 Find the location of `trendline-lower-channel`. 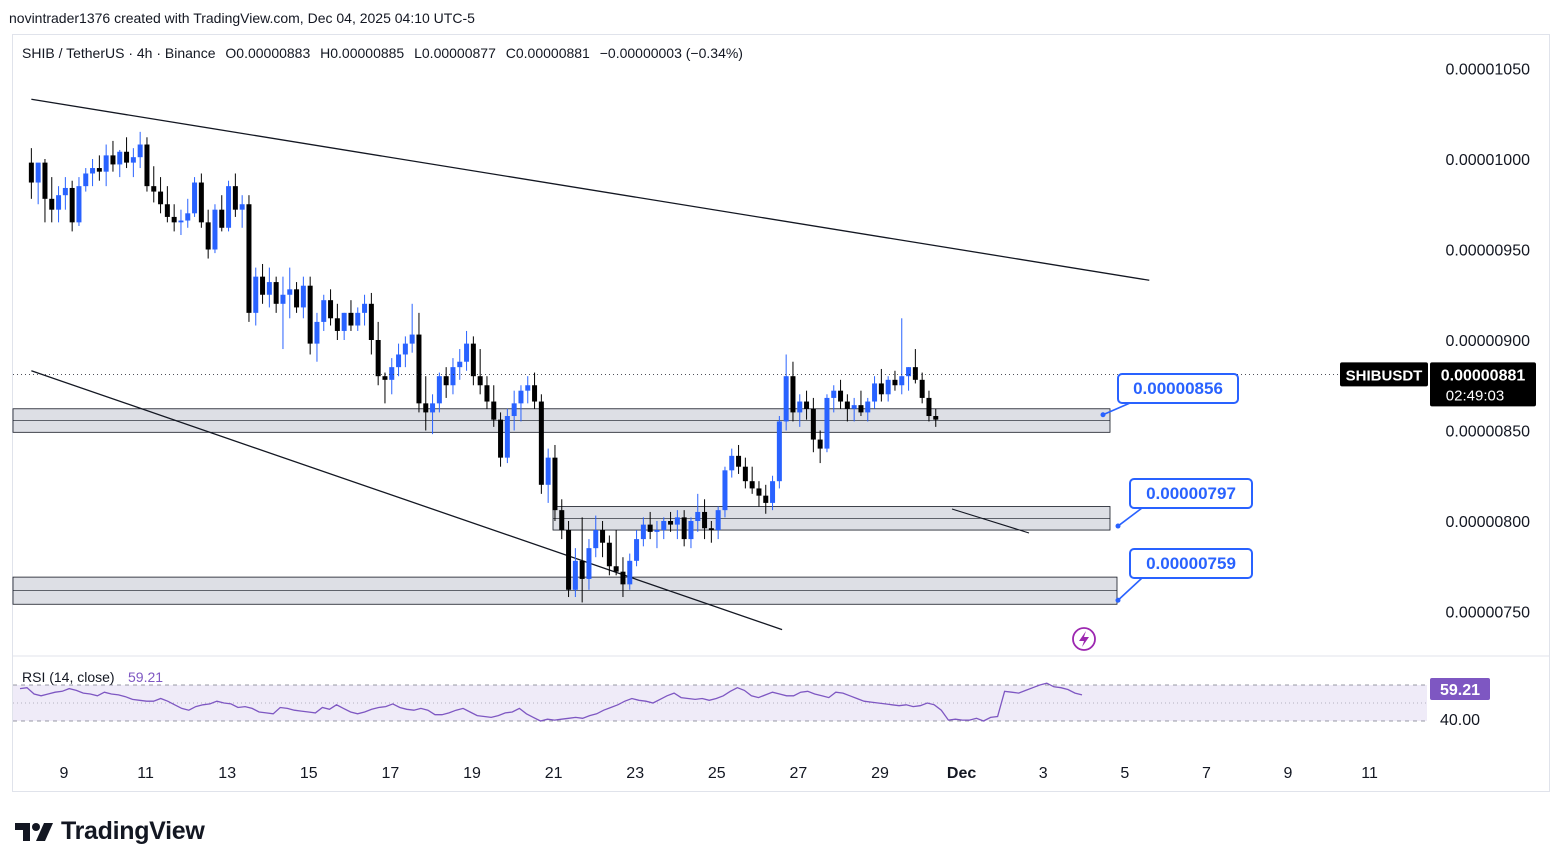

trendline-lower-channel is located at coordinates (407, 500).